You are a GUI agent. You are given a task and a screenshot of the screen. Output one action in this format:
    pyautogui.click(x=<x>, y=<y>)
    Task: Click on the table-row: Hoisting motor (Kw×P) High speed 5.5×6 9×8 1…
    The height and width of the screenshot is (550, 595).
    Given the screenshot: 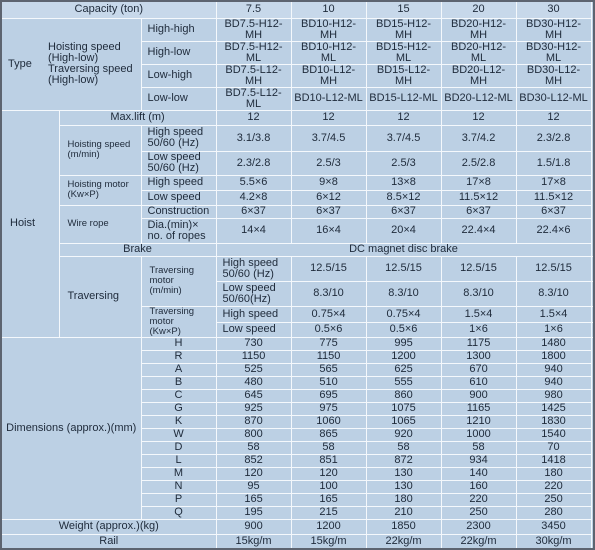 What is the action you would take?
    pyautogui.click(x=297, y=190)
    